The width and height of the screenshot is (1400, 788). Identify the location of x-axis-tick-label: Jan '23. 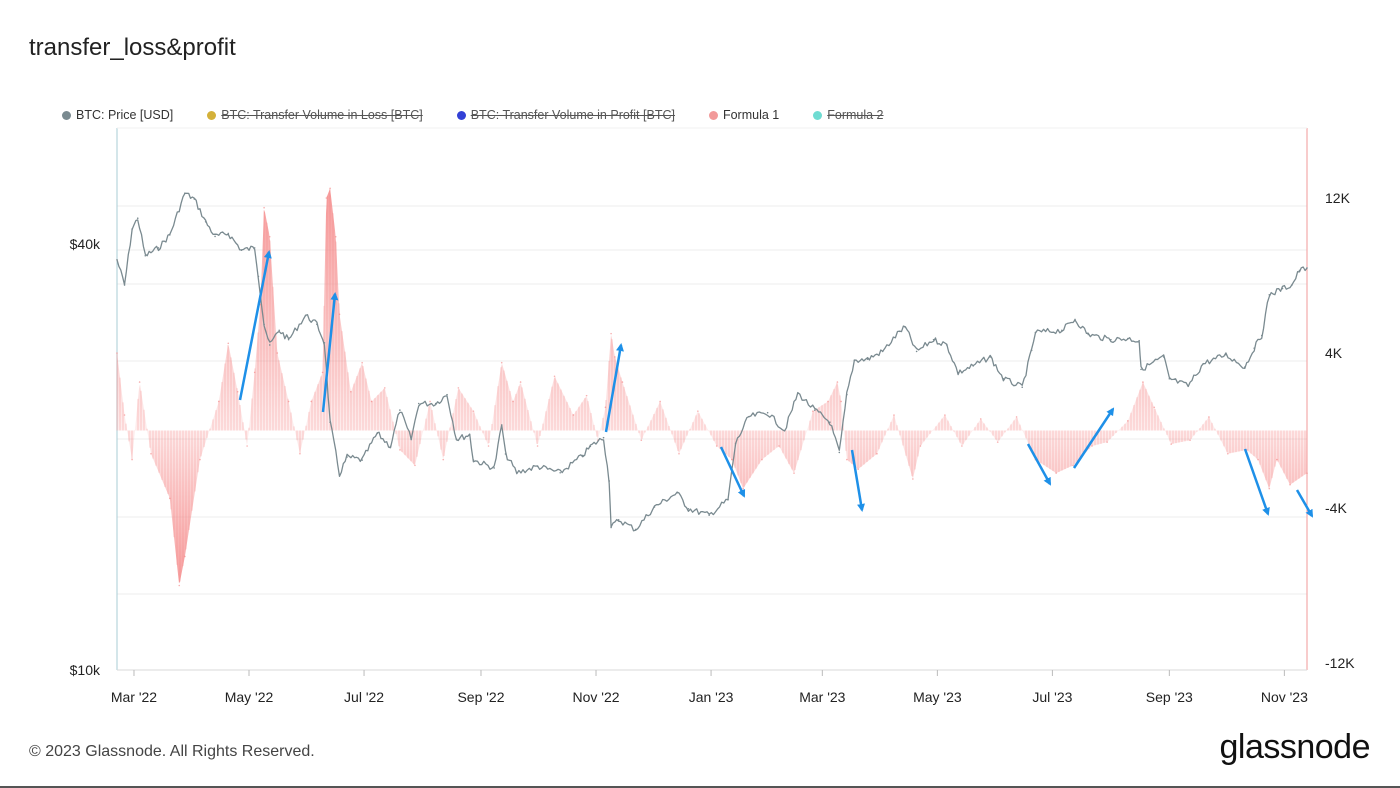
(711, 697).